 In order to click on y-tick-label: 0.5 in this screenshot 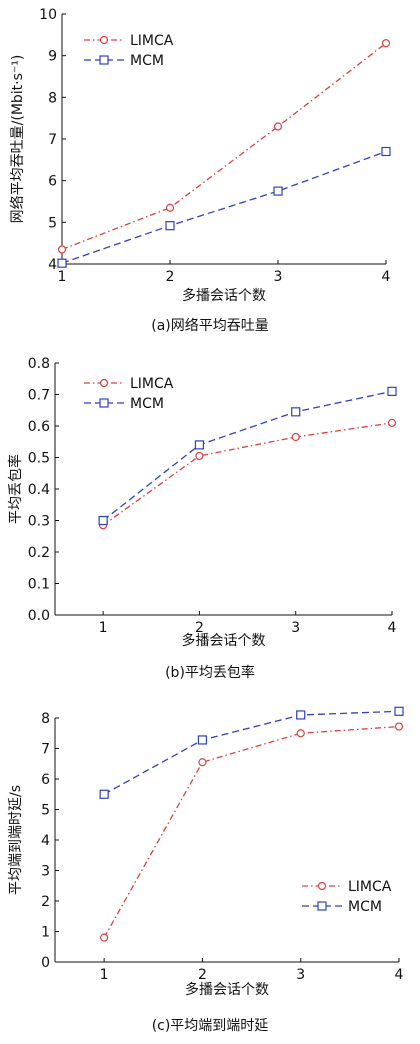, I will do `click(39, 459)`.